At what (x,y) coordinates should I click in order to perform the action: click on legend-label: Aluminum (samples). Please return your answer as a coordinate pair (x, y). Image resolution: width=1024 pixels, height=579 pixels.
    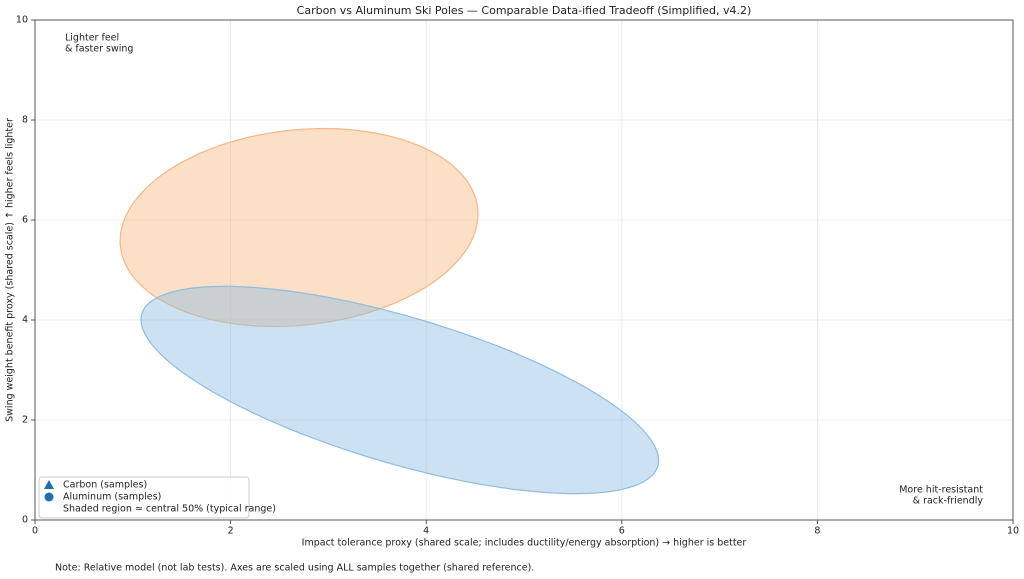
    Looking at the image, I should click on (112, 497).